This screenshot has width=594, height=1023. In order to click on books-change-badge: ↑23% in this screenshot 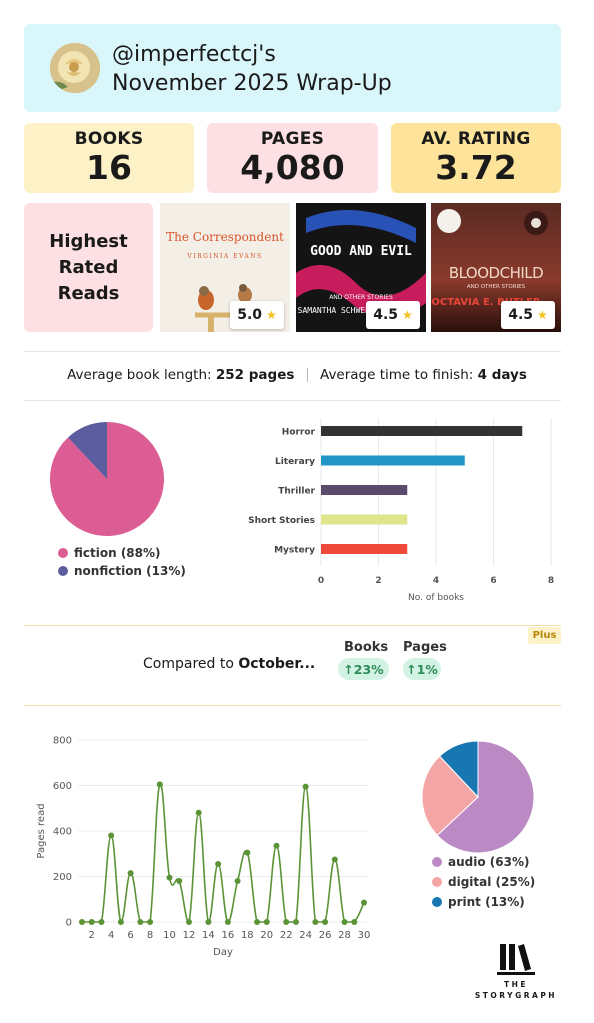, I will do `click(363, 669)`.